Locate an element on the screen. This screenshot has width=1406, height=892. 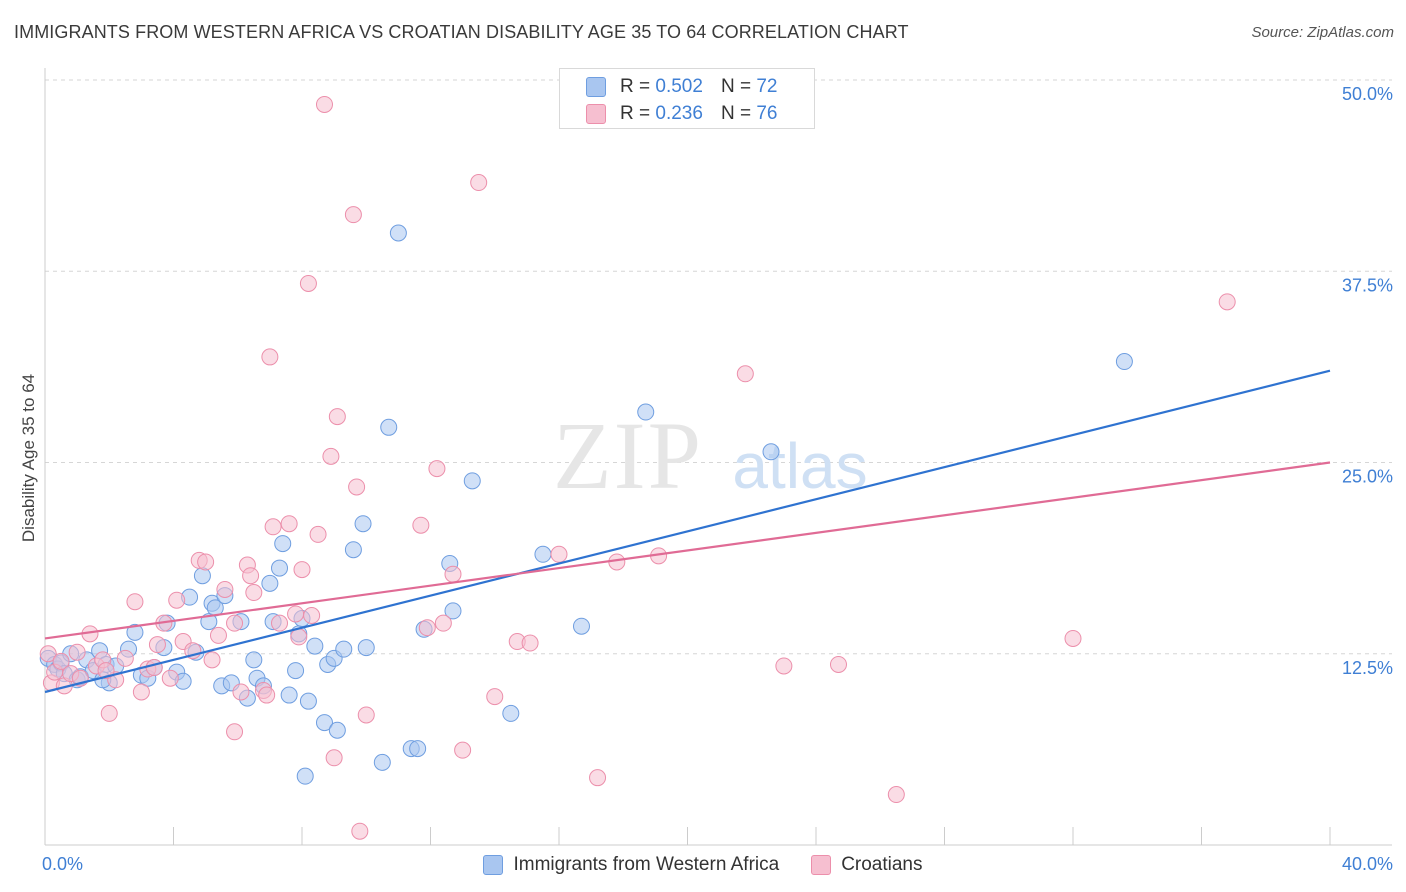
watermark: ZIP atlas is located at coordinates (710, 455).